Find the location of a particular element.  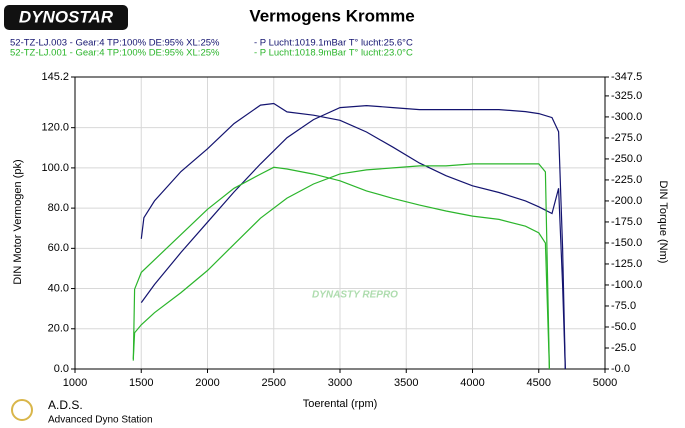

y2-tick-label: -0.0 is located at coordinates (620, 369).